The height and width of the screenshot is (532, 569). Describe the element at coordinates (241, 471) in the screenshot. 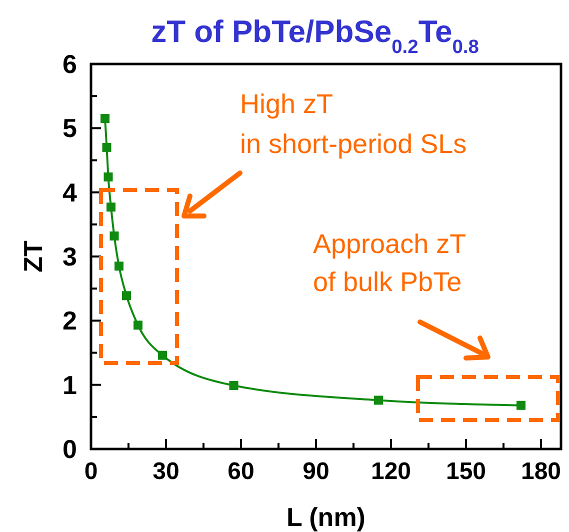

I see `x-tick-label: 60` at that location.